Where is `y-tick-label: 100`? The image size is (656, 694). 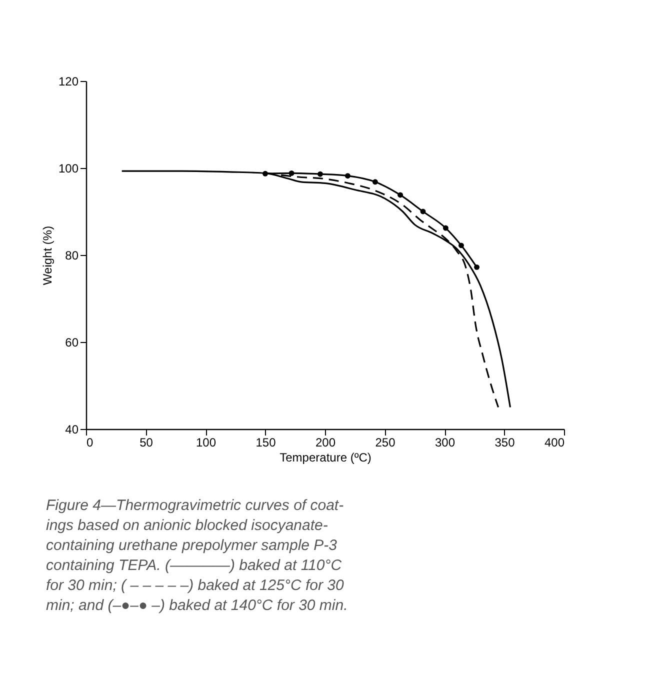 y-tick-label: 100 is located at coordinates (68, 169).